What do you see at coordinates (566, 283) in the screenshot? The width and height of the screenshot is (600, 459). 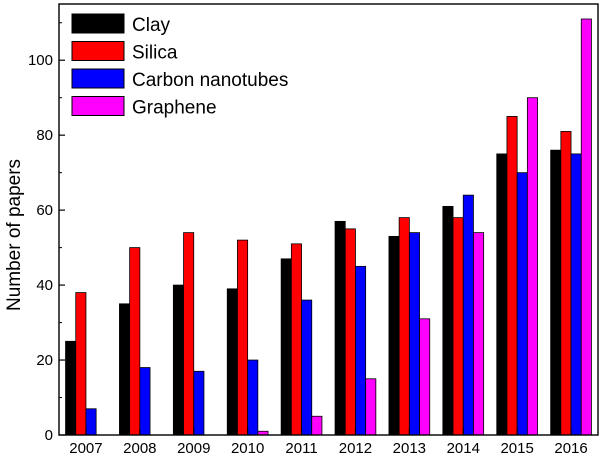 I see `bar-silica-2016` at bounding box center [566, 283].